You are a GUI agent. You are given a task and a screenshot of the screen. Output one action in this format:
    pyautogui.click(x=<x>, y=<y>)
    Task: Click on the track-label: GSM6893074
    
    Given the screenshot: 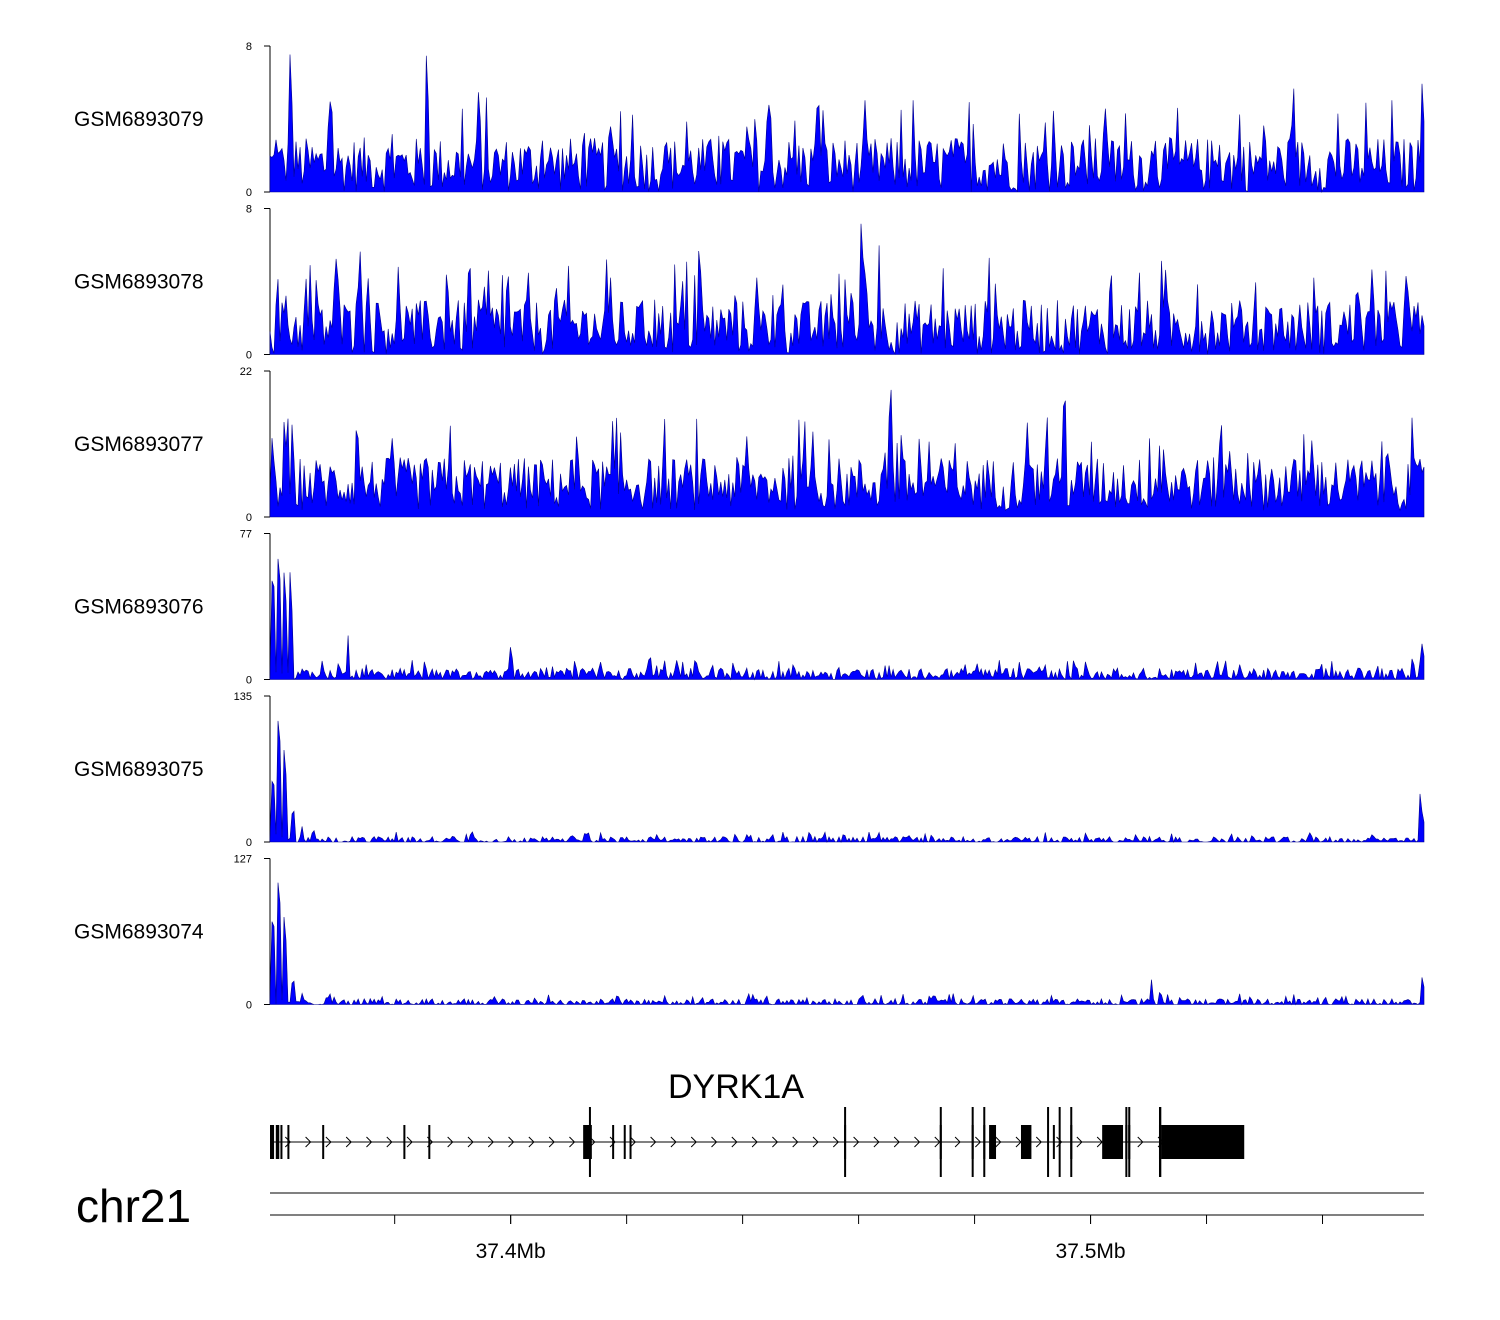 What is the action you would take?
    pyautogui.click(x=139, y=932)
    